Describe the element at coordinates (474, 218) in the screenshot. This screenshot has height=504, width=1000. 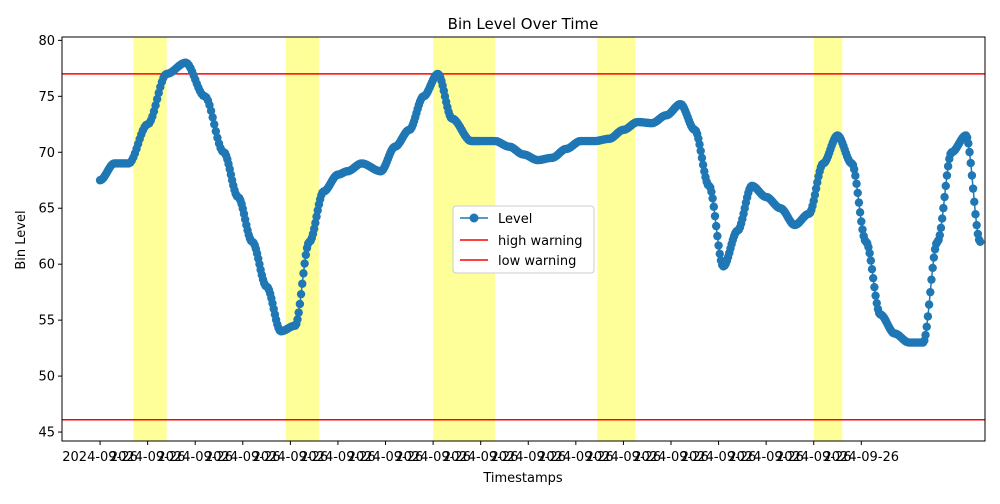
I see `legend-level-marker` at that location.